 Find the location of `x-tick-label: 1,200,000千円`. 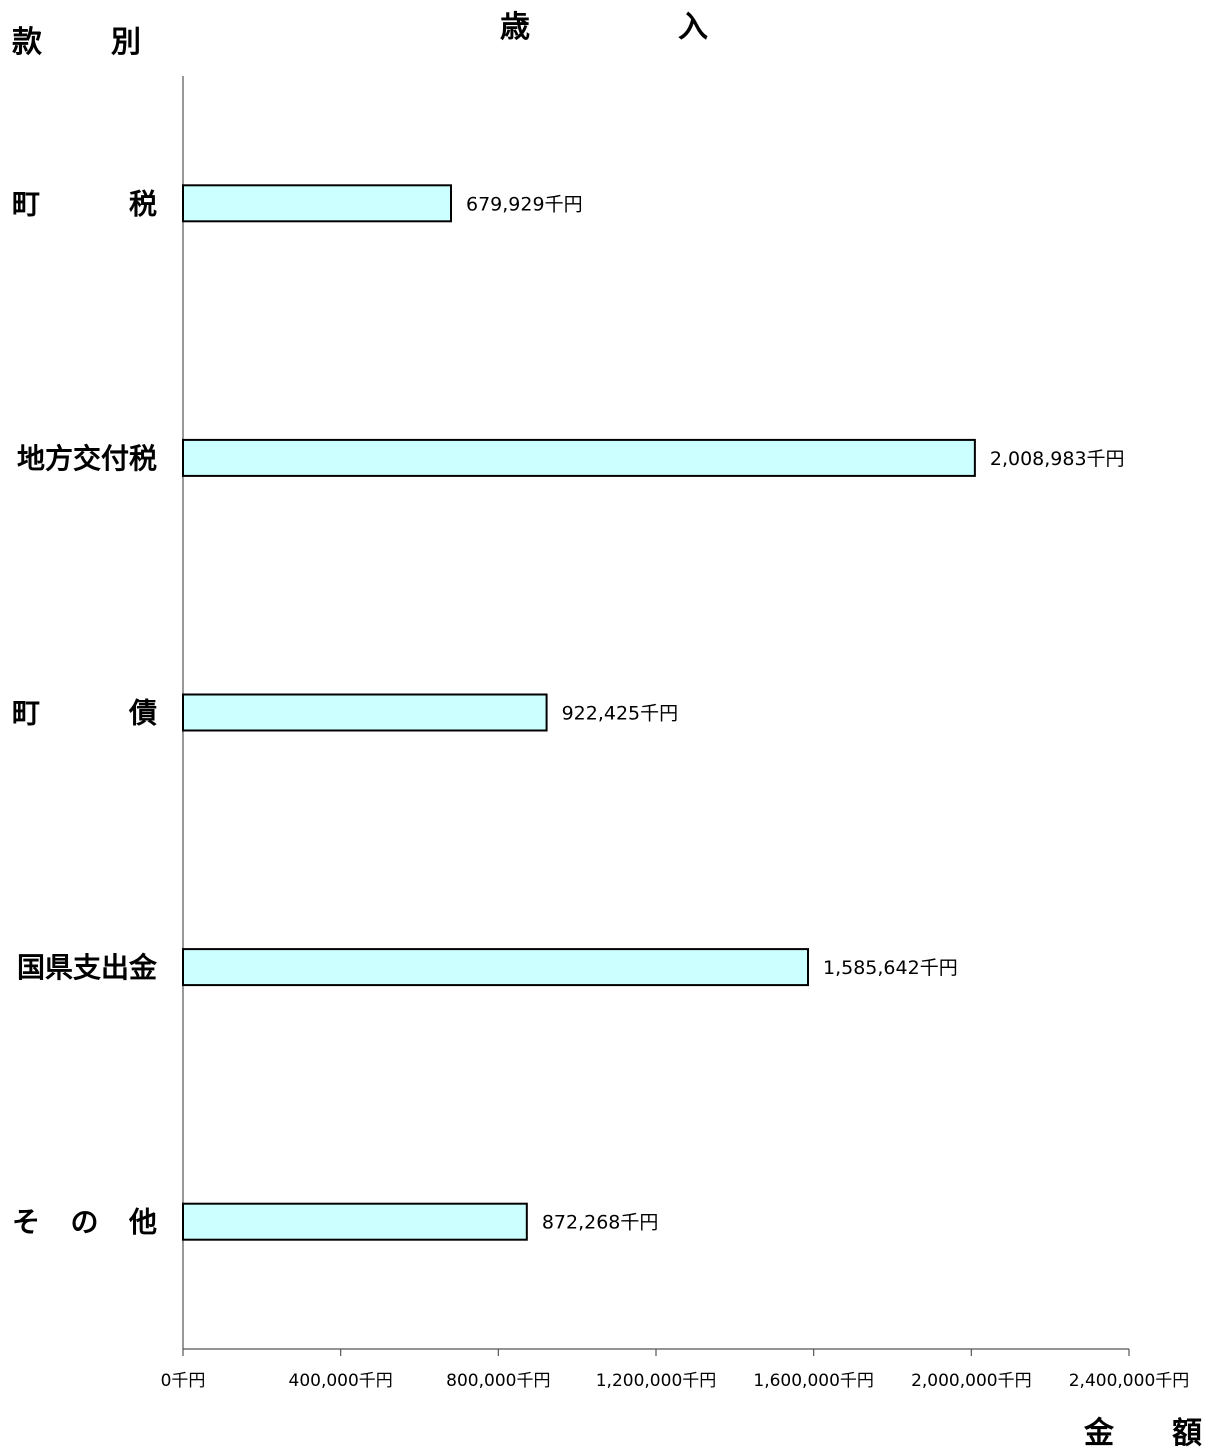

x-tick-label: 1,200,000千円 is located at coordinates (656, 1381).